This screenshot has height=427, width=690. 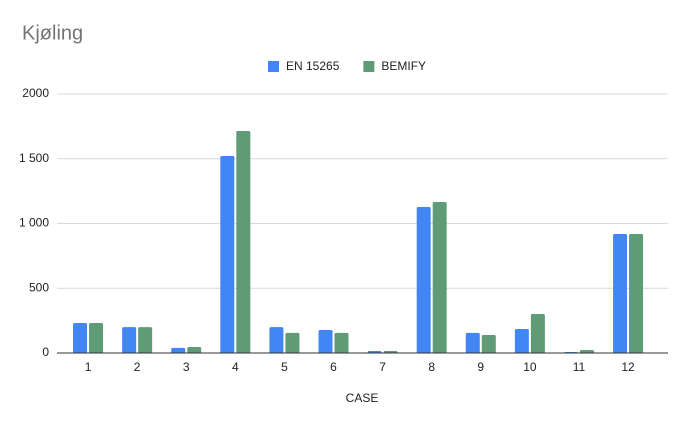 What do you see at coordinates (52, 33) in the screenshot?
I see `chart-title: Kjøling` at bounding box center [52, 33].